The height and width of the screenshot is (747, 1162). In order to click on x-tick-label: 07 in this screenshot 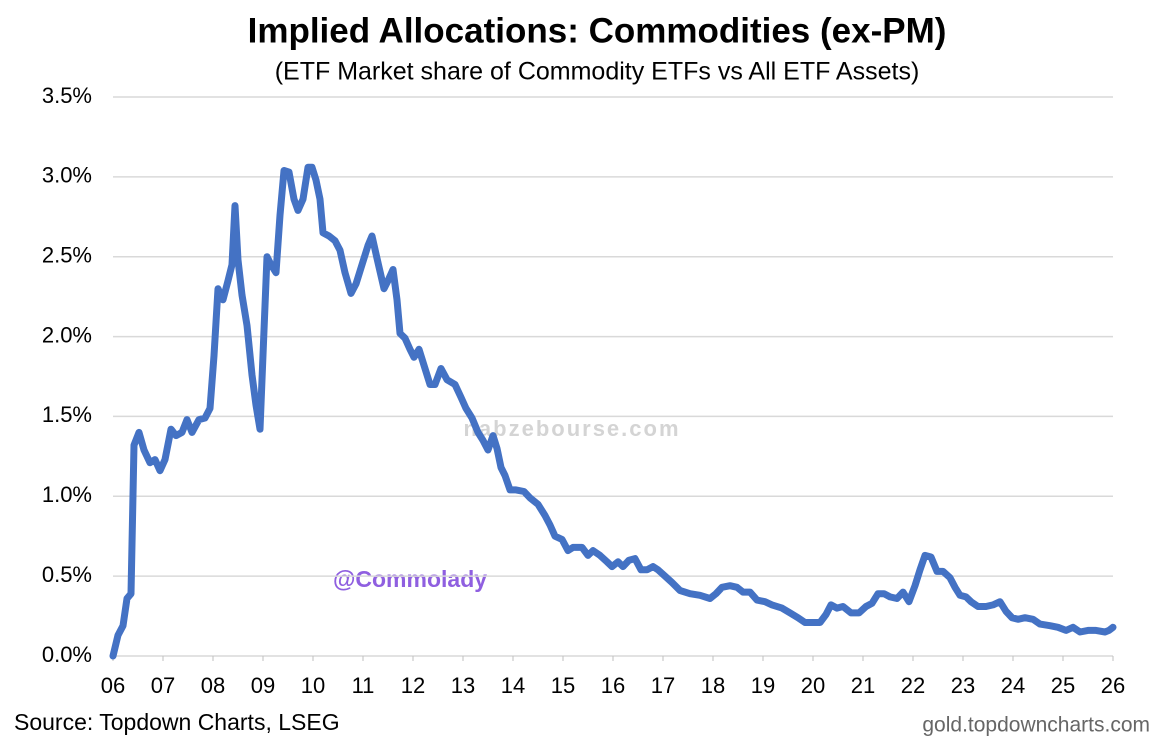, I will do `click(163, 685)`.